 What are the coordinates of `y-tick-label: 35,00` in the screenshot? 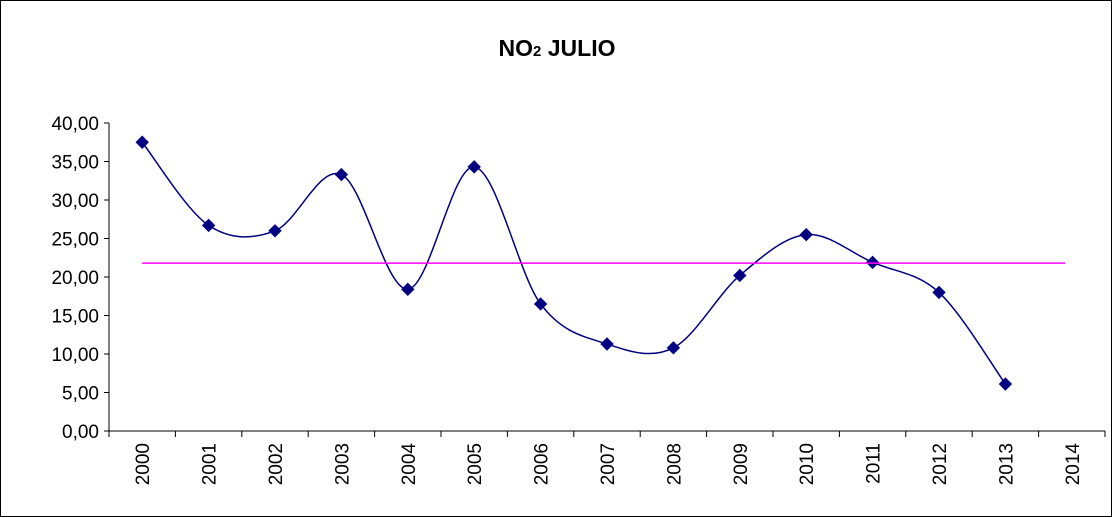 It's located at (75, 163).